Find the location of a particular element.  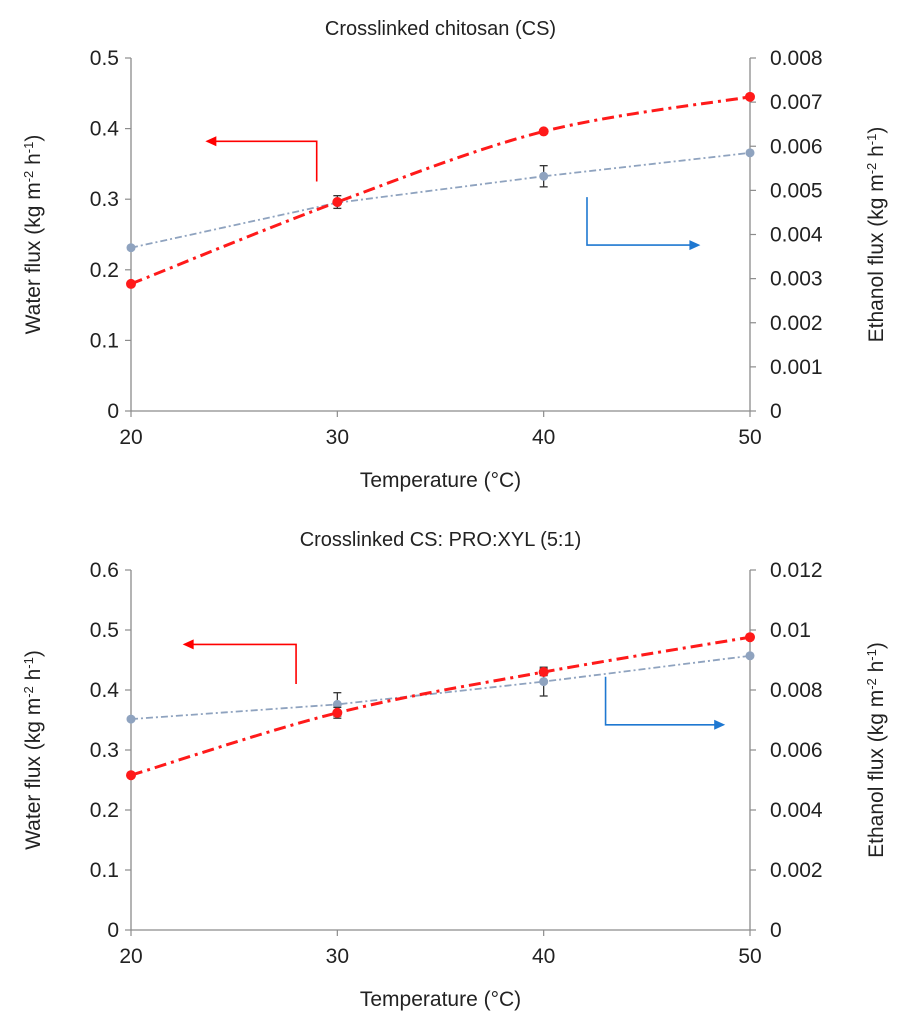

right-y-tick-label: 0.001 is located at coordinates (796, 367).